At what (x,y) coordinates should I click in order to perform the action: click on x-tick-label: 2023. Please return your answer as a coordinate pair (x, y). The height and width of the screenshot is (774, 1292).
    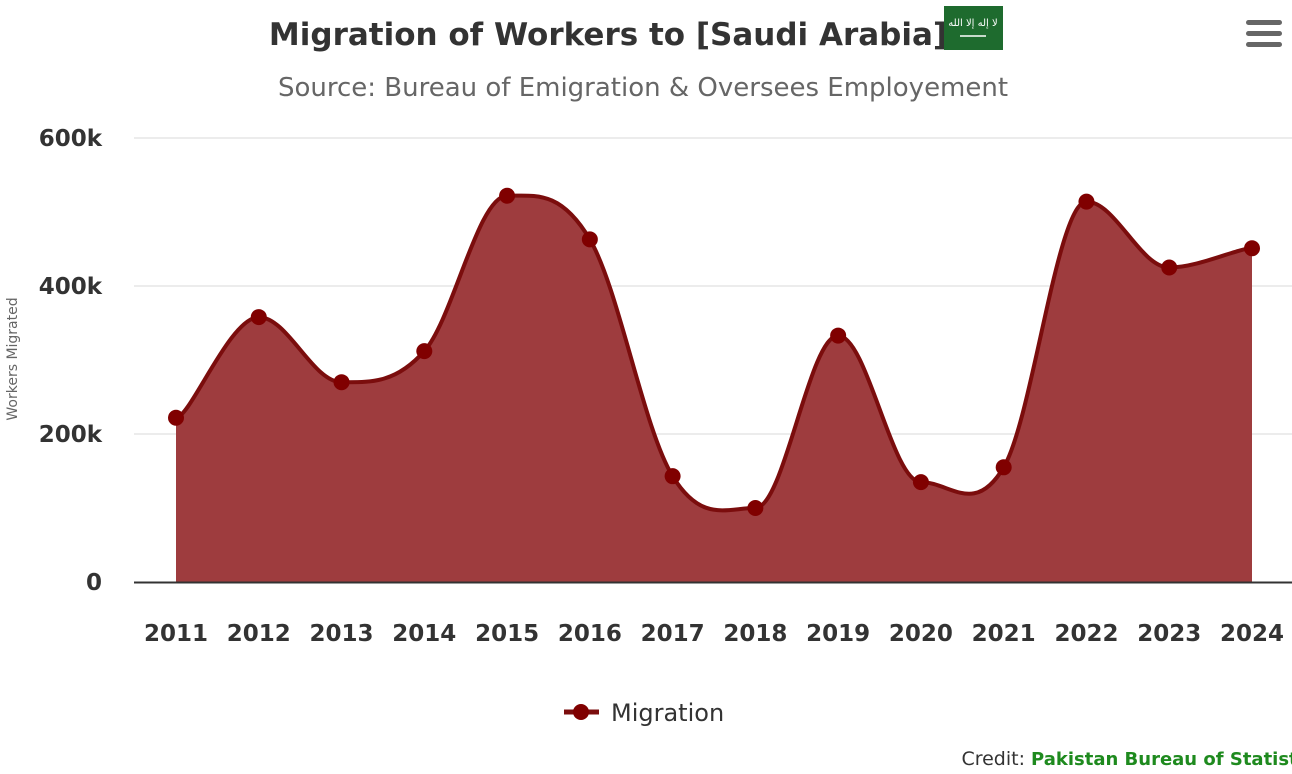
    Looking at the image, I should click on (1169, 634).